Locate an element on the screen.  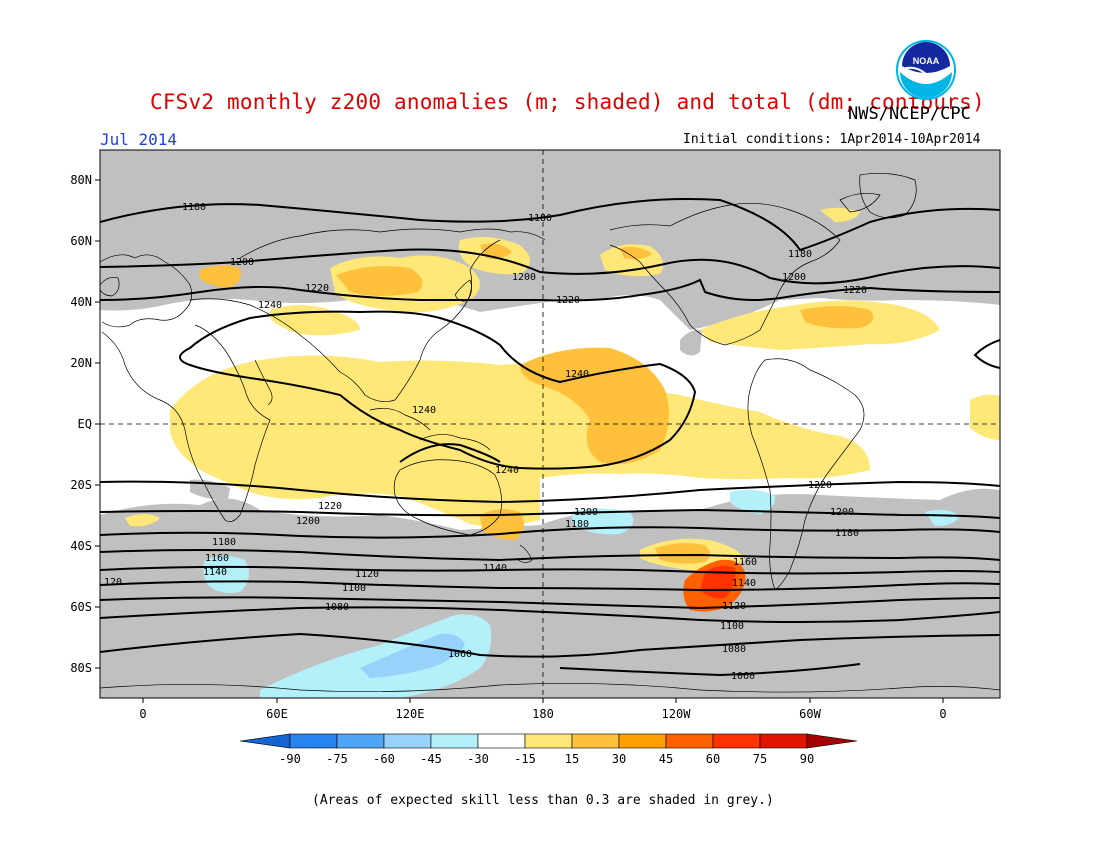
lat-label: 20S is located at coordinates (81, 485).